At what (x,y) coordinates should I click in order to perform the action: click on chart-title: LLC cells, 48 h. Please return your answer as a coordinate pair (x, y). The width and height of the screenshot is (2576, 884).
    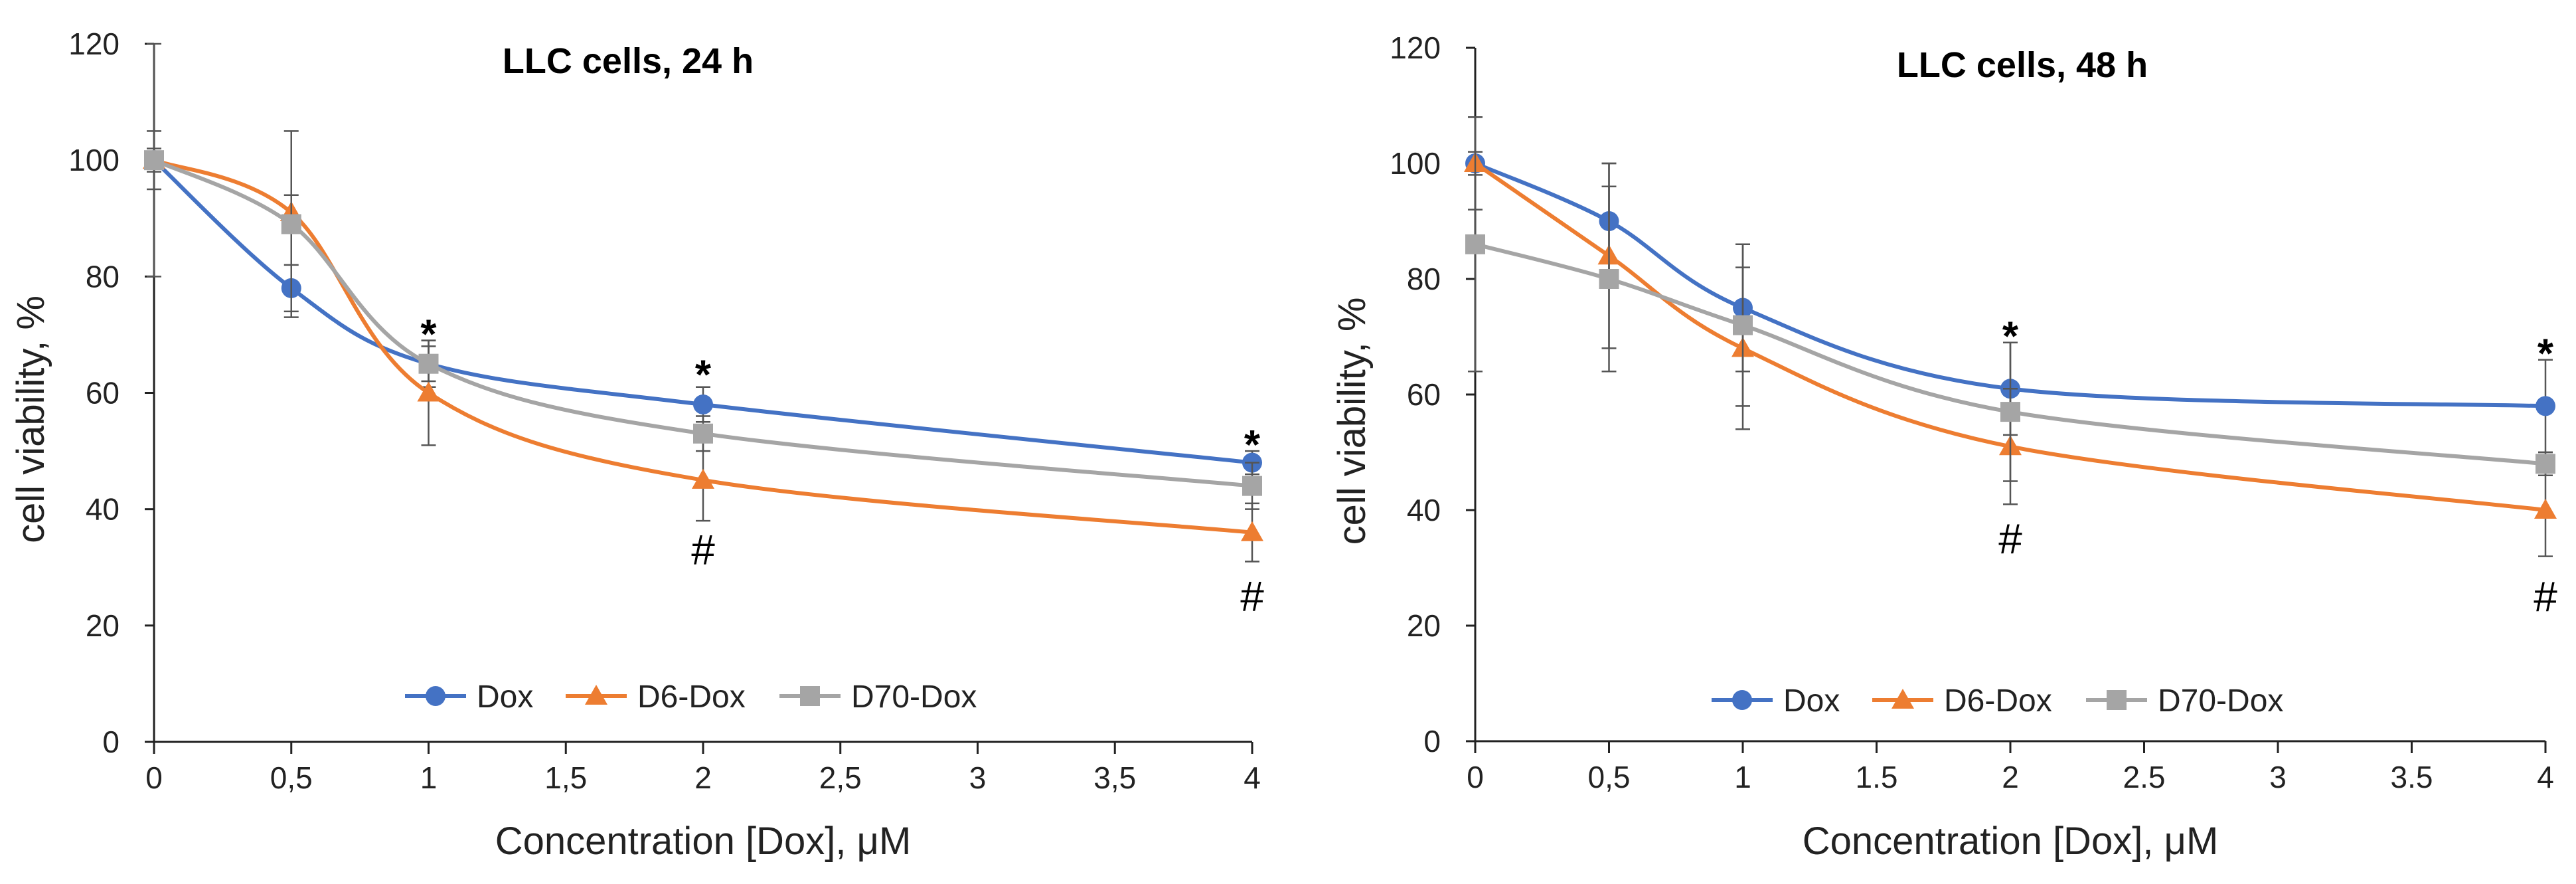
    Looking at the image, I should click on (2022, 65).